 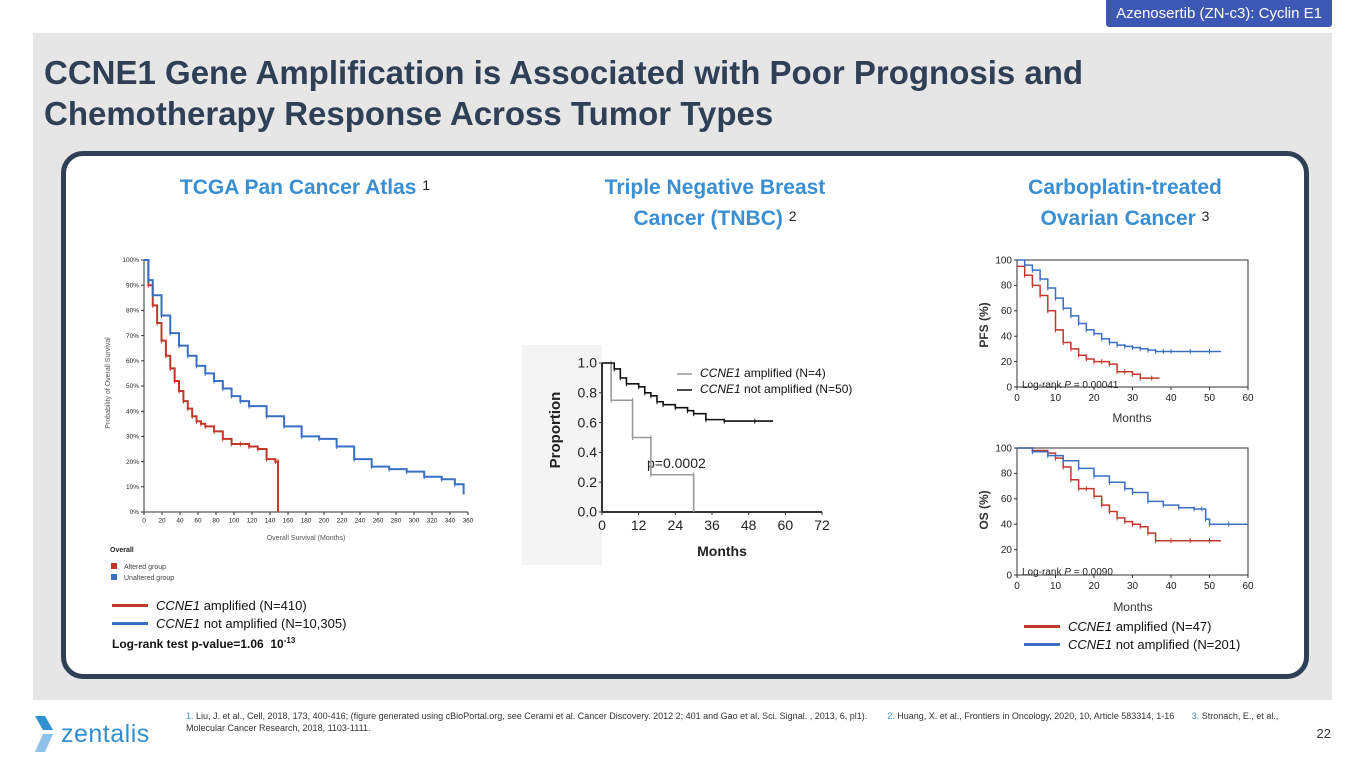 I want to click on os-x-tick-label: 0, so click(x=1017, y=586).